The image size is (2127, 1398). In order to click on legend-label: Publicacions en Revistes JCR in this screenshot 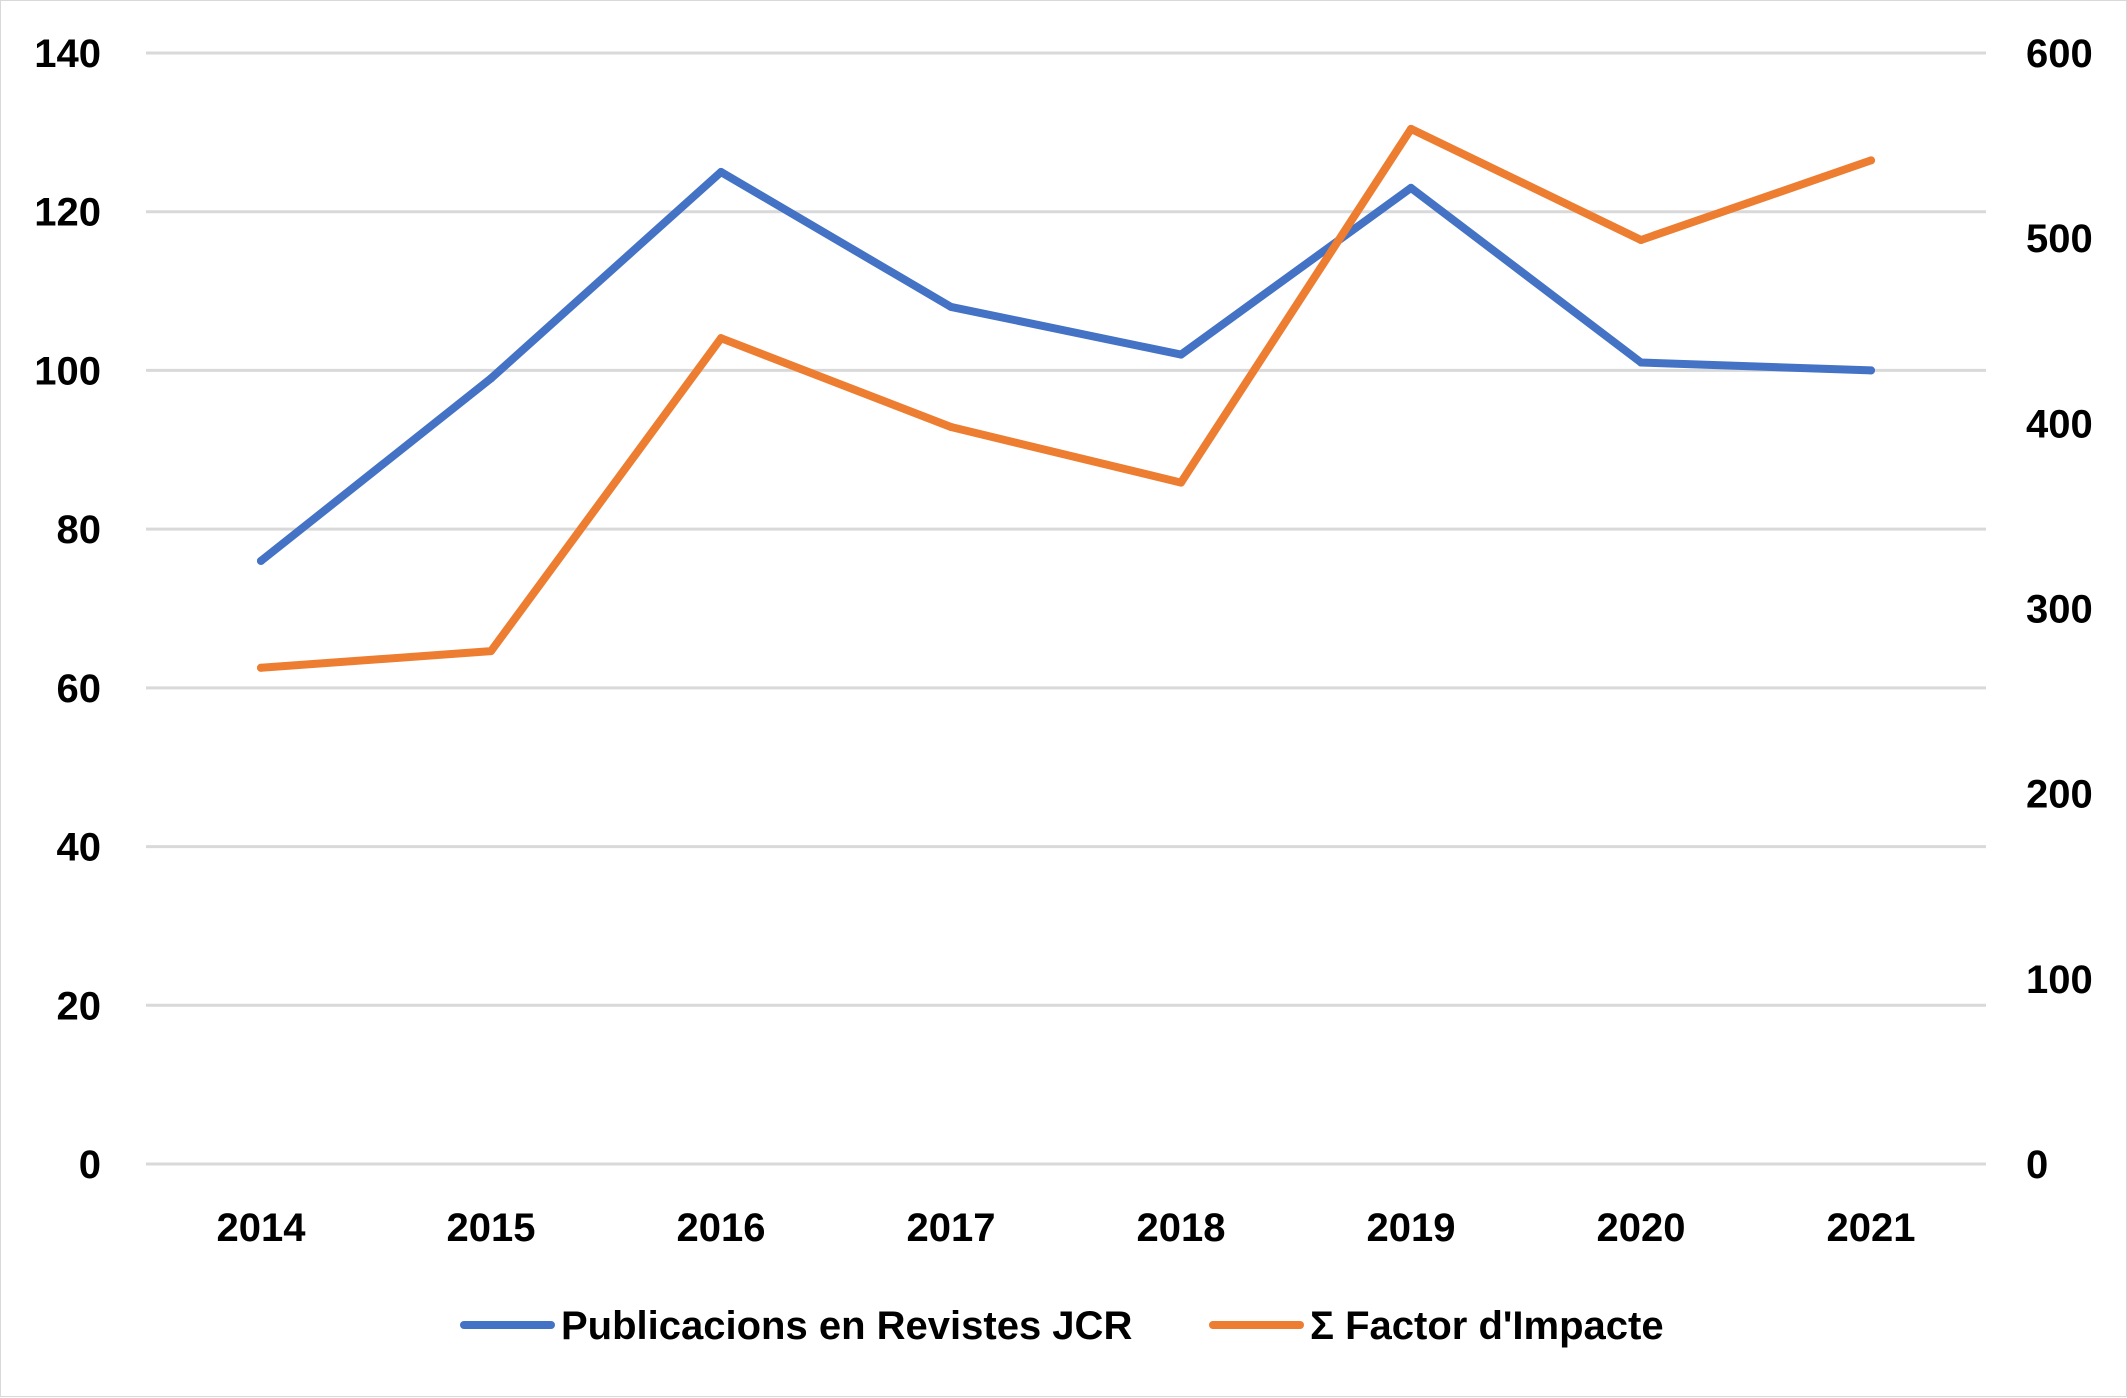, I will do `click(846, 1326)`.